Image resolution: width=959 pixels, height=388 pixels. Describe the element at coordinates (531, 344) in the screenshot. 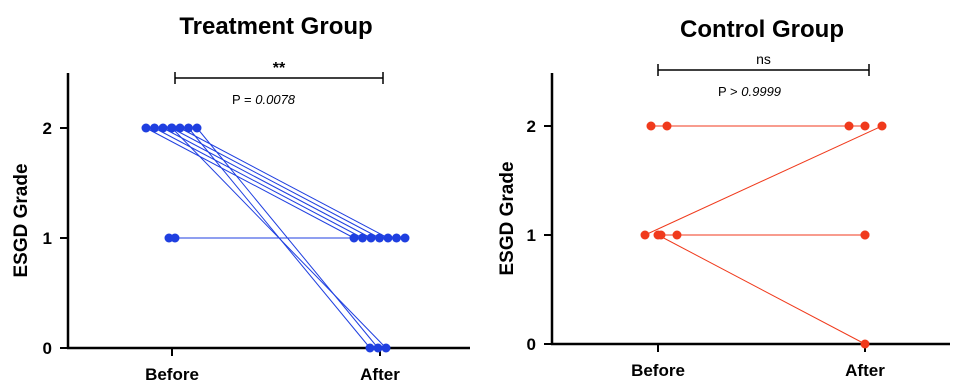

I see `panel-2-y-tick-label: 0` at that location.